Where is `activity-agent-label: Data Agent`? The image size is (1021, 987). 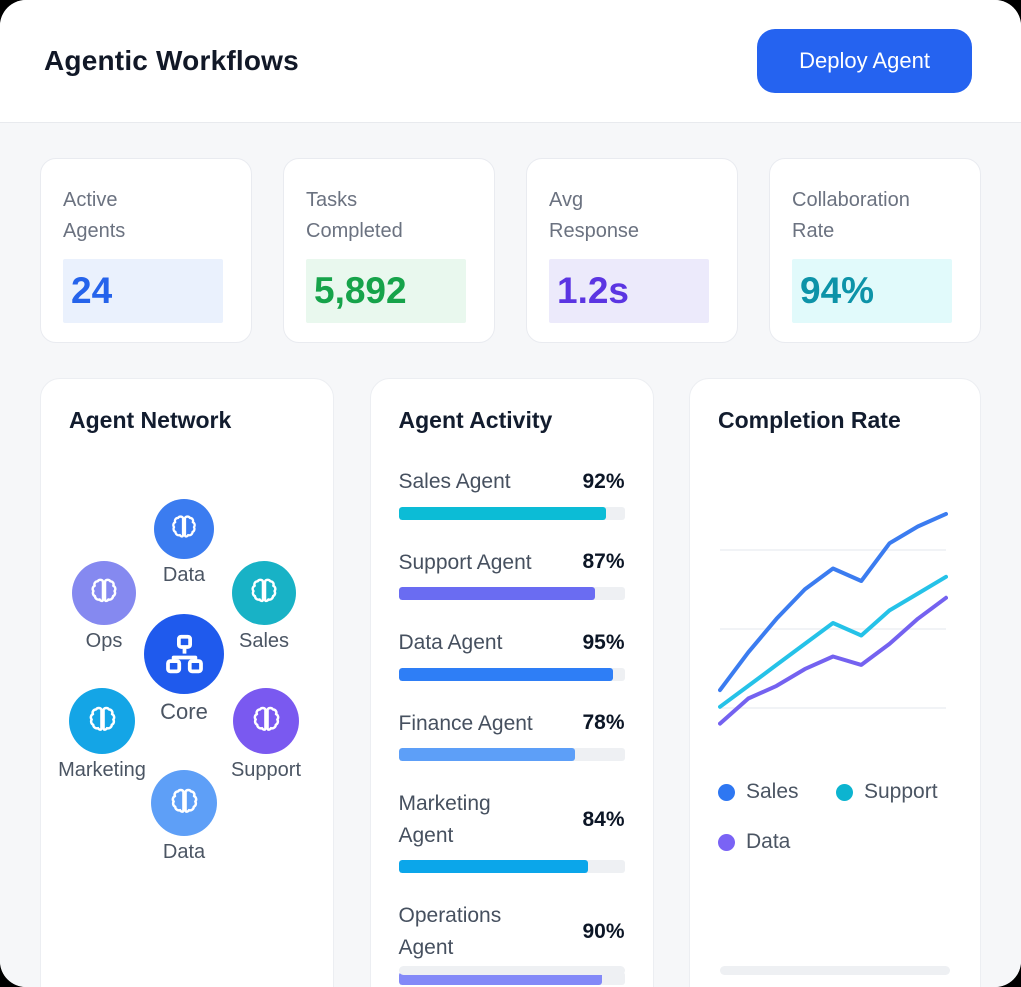 activity-agent-label: Data Agent is located at coordinates (450, 642).